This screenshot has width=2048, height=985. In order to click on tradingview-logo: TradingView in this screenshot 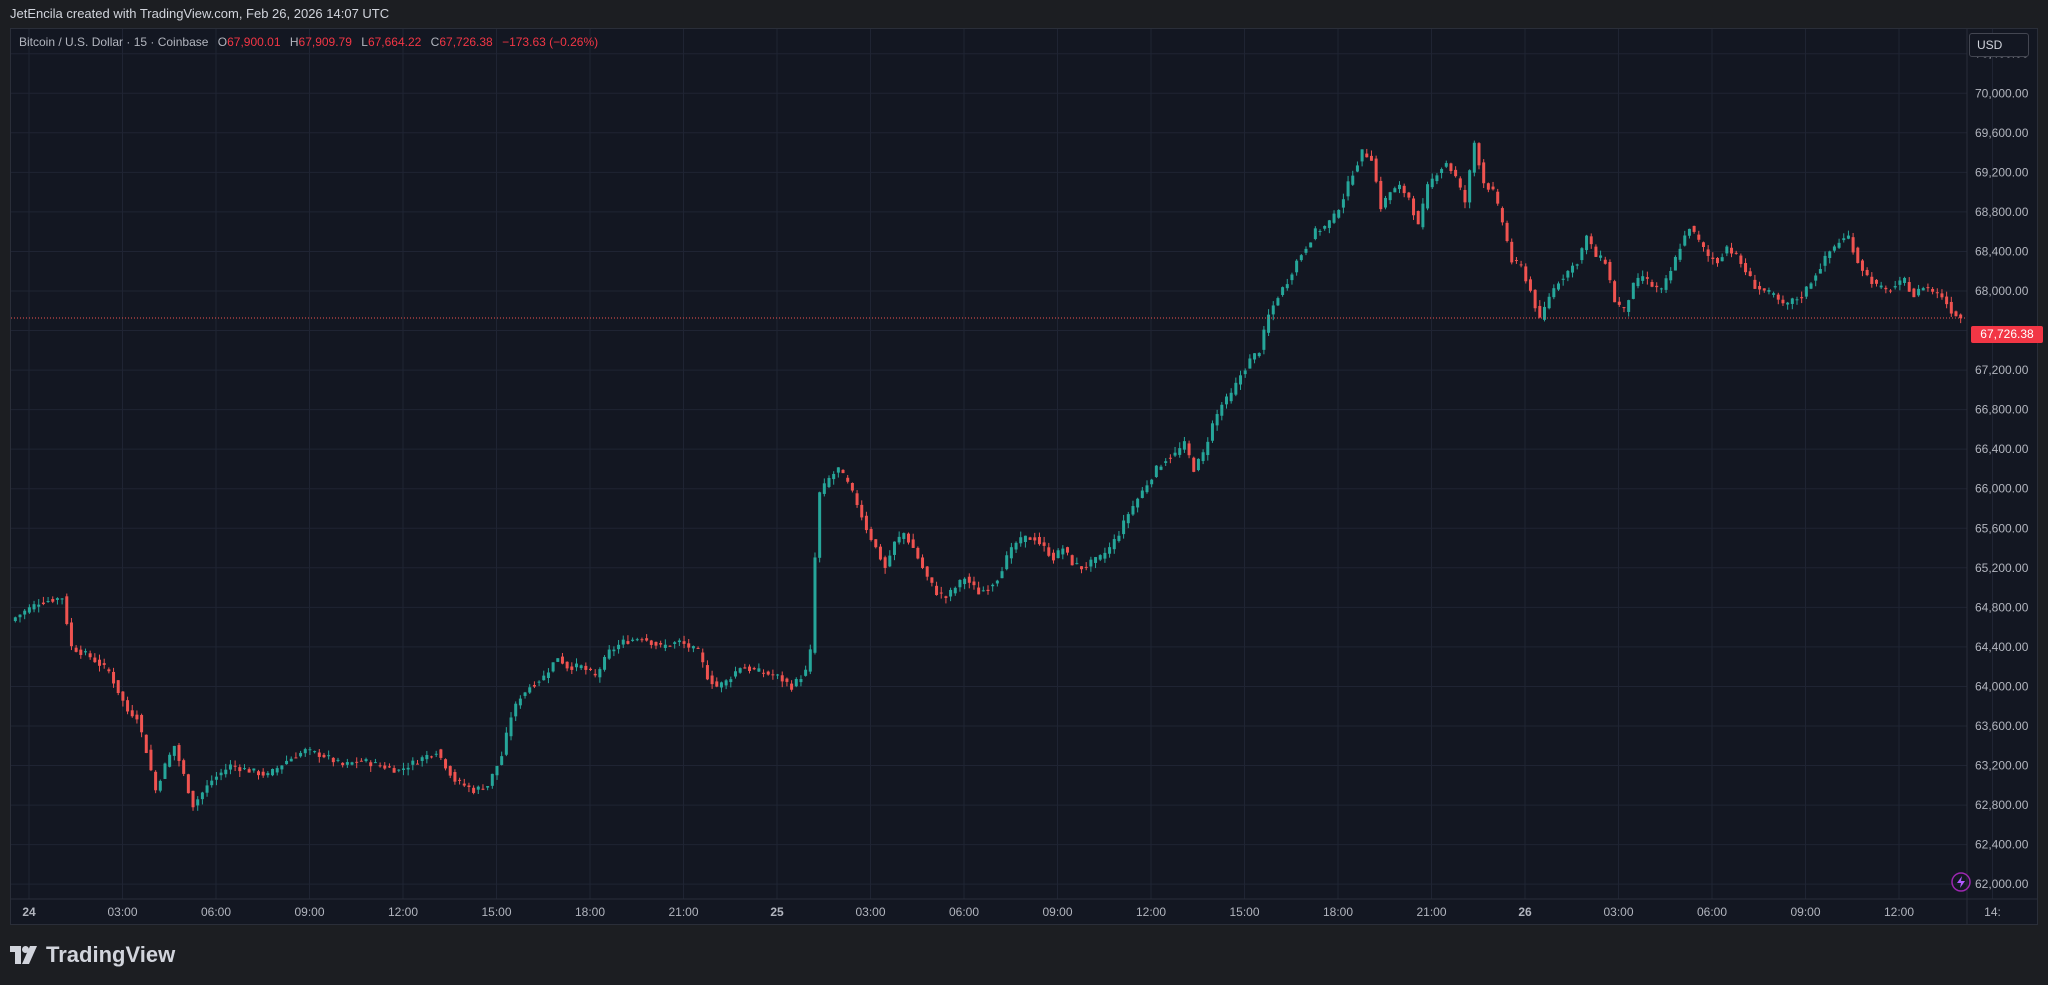, I will do `click(92, 955)`.